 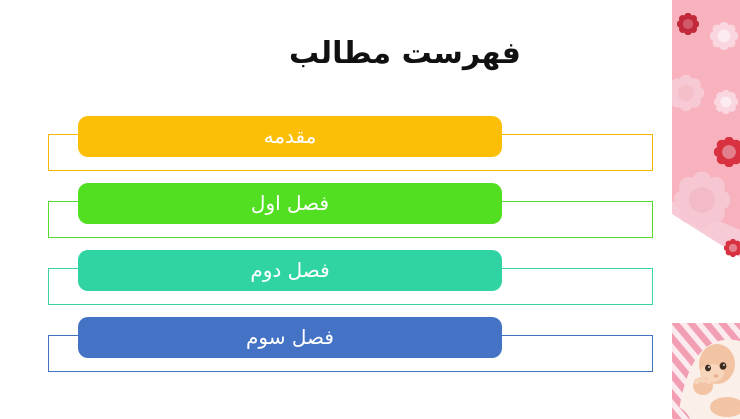 What do you see at coordinates (706, 115) in the screenshot?
I see `pink-panel` at bounding box center [706, 115].